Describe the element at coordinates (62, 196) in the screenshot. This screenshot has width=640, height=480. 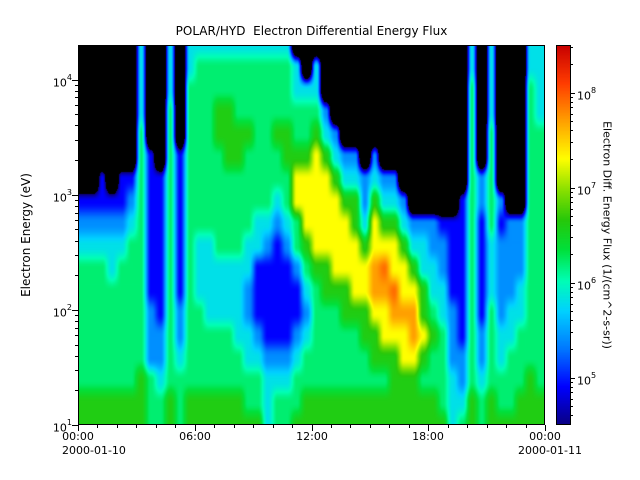
I see `y-tick-label: 10³` at that location.